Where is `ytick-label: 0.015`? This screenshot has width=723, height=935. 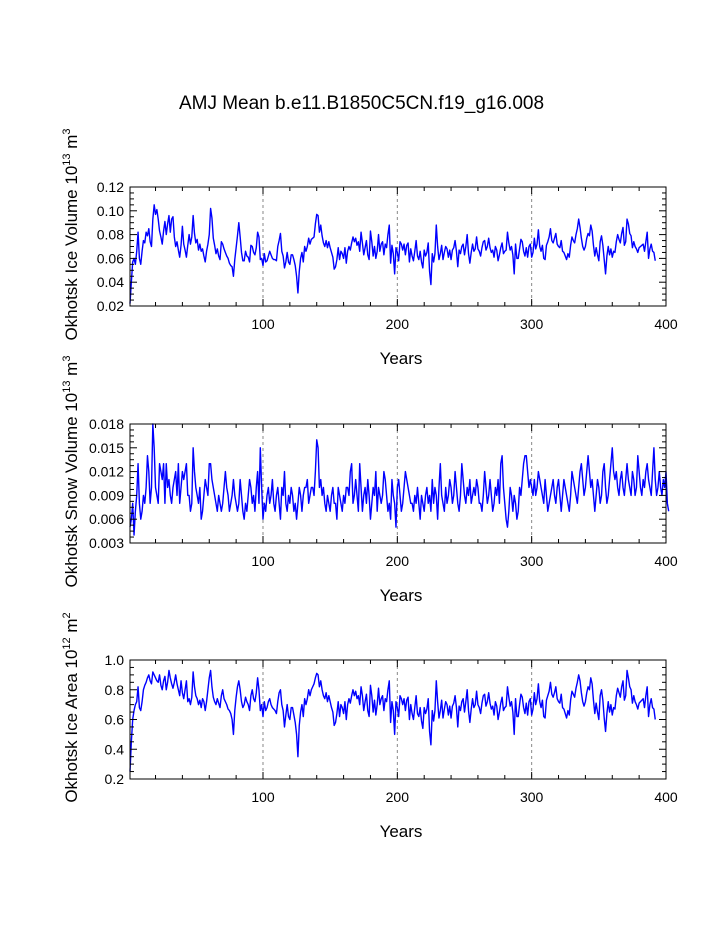
ytick-label: 0.015 is located at coordinates (106, 448).